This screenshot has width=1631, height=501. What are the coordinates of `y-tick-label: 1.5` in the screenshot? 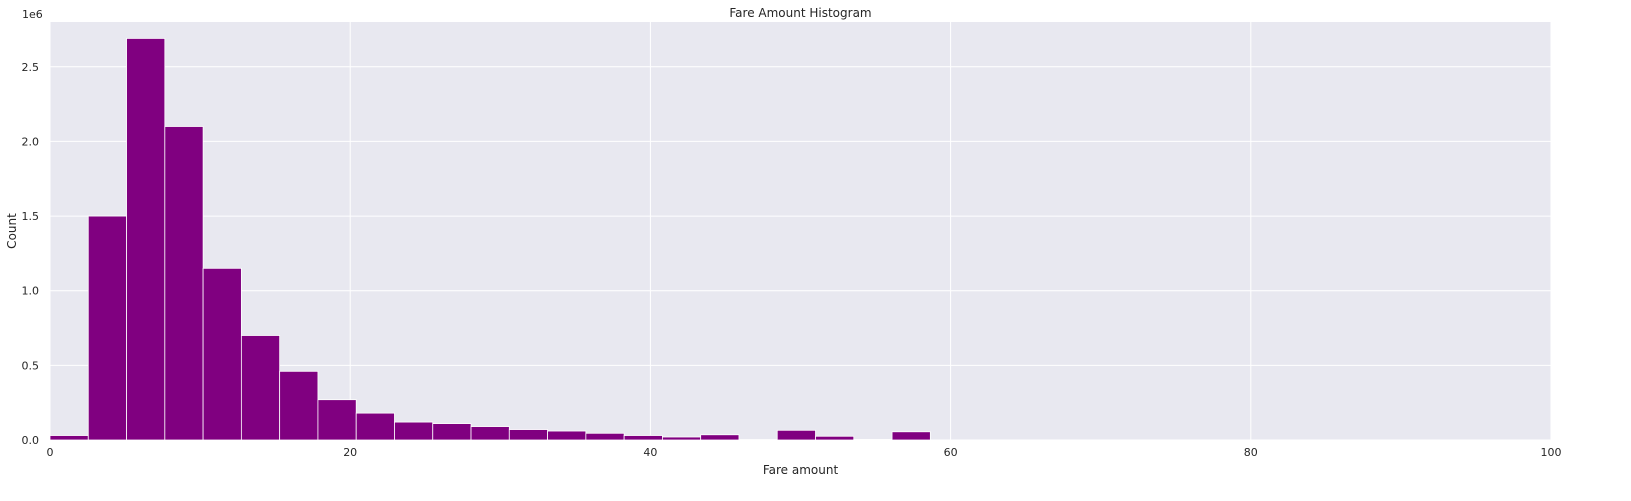 It's located at (31, 216).